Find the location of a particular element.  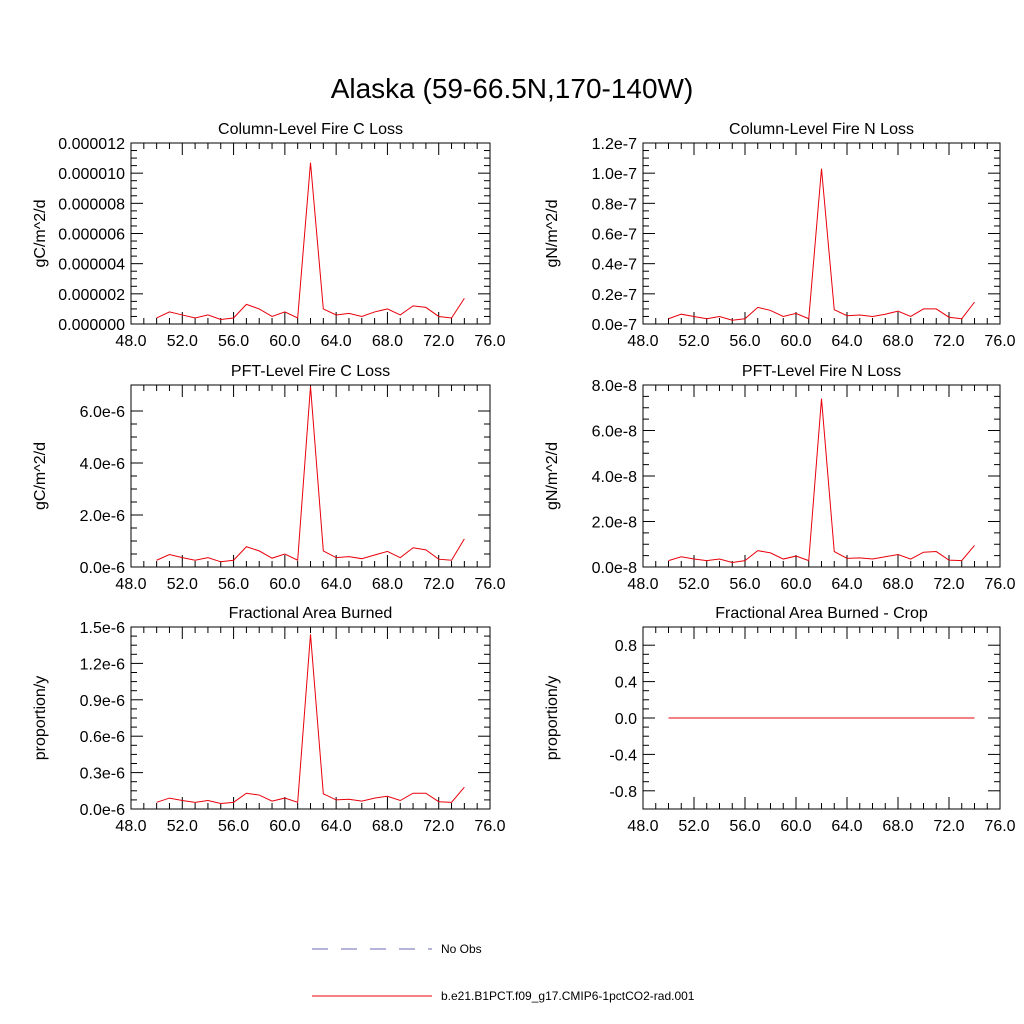

y-tick-label: 8.0e-8 is located at coordinates (614, 386).